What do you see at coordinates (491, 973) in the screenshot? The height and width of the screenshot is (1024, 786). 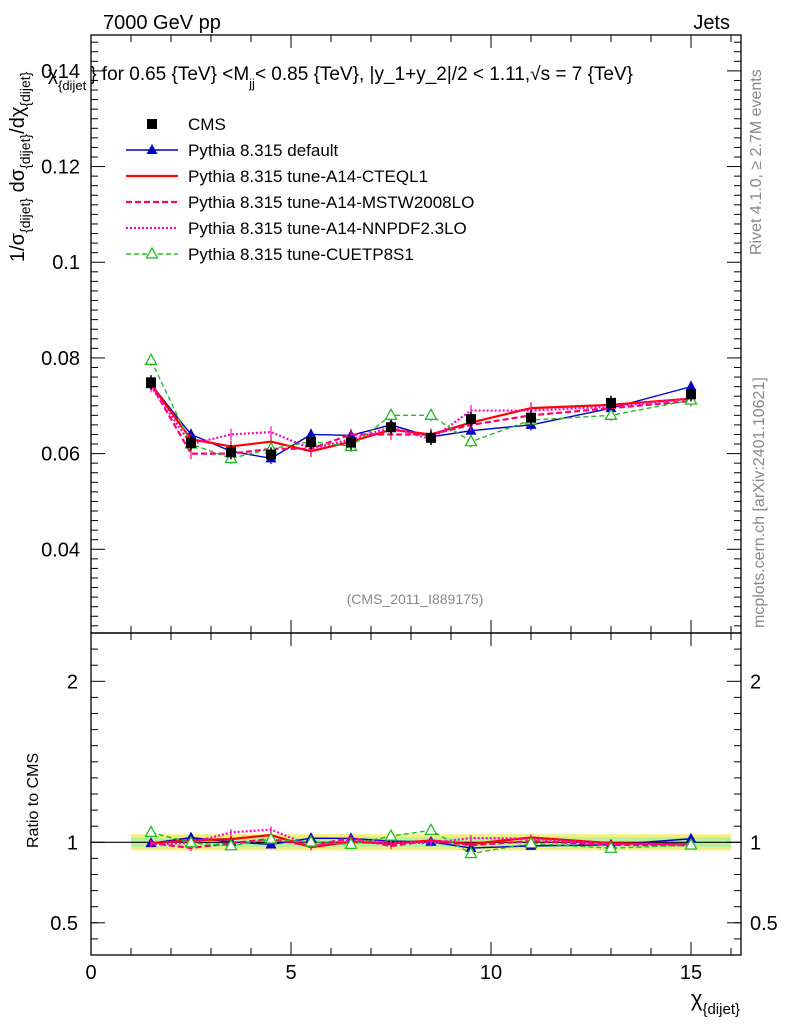 I see `x-tick-label: 10` at bounding box center [491, 973].